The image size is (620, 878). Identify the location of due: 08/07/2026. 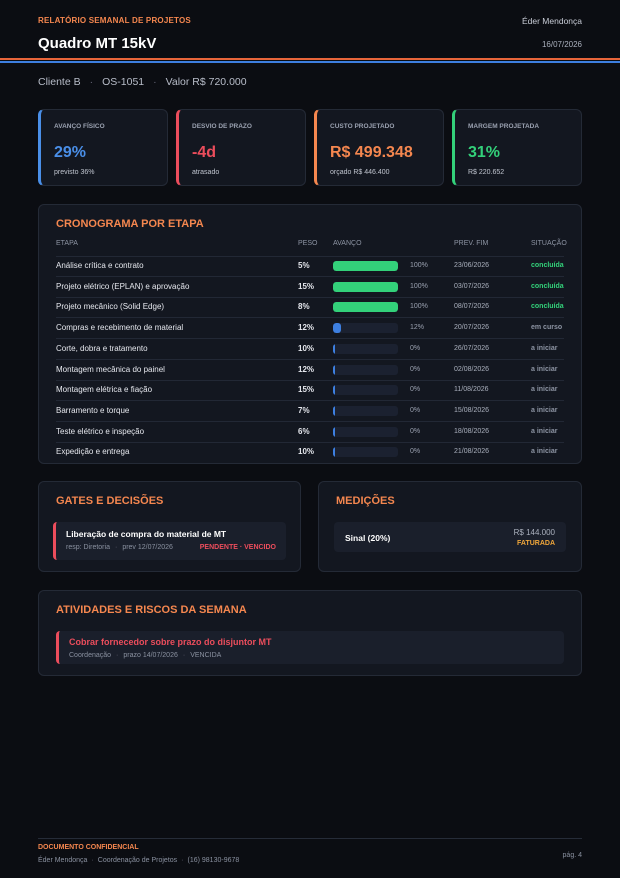
(472, 307).